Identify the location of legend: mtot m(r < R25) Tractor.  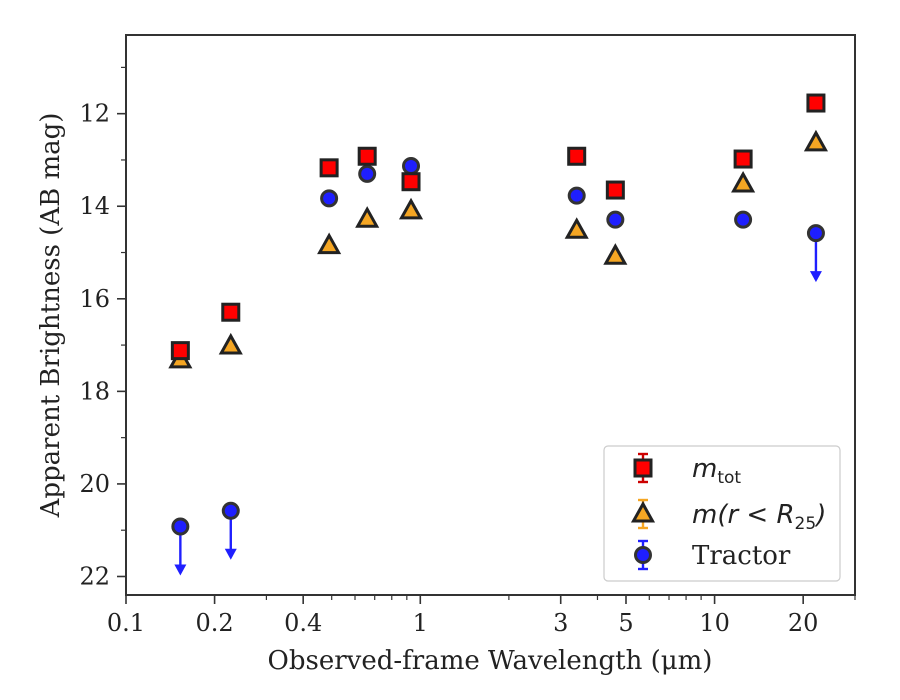
(722, 513).